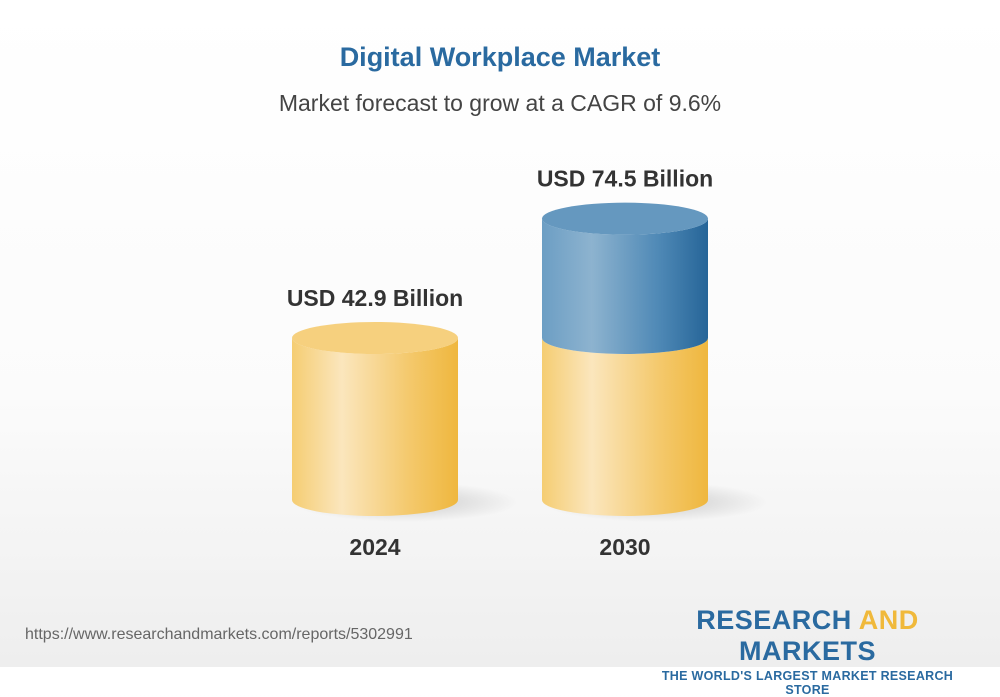  Describe the element at coordinates (625, 179) in the screenshot. I see `data-label: USD 74.5 Billion` at that location.